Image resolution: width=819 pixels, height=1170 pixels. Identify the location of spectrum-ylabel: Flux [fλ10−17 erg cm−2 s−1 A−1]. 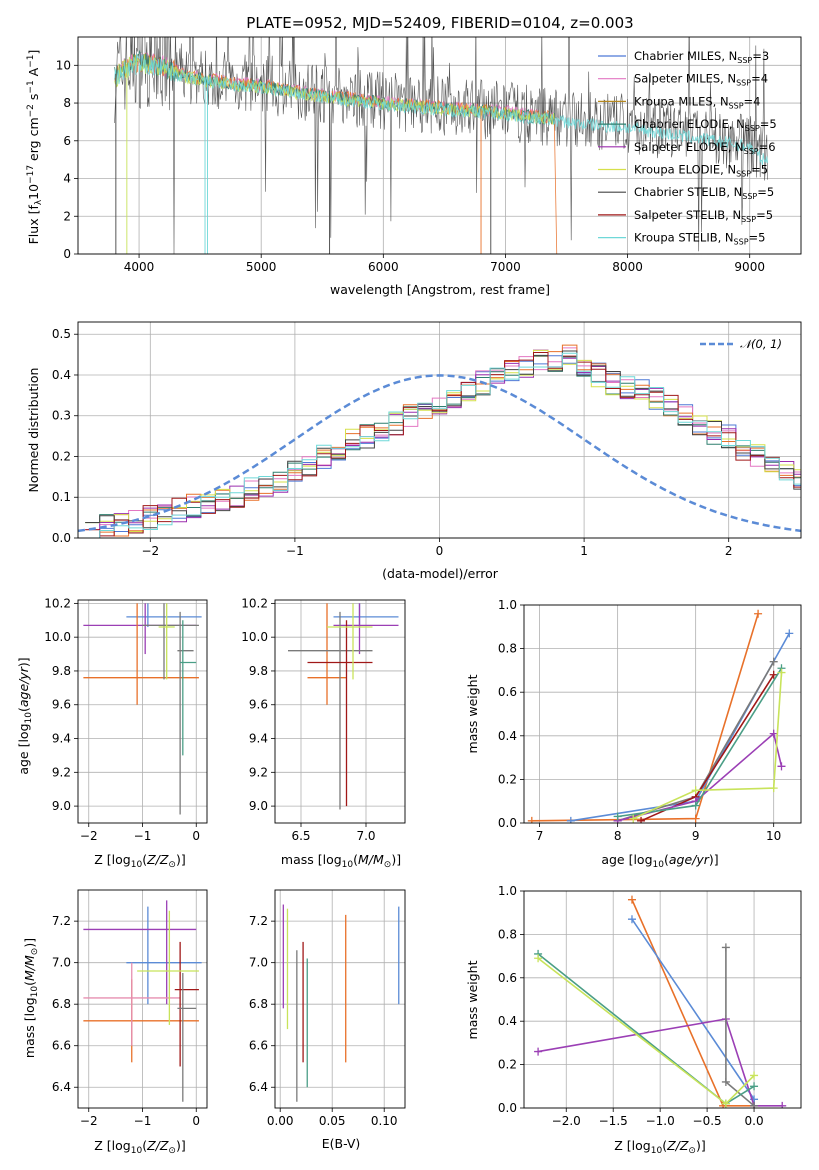
(35, 147).